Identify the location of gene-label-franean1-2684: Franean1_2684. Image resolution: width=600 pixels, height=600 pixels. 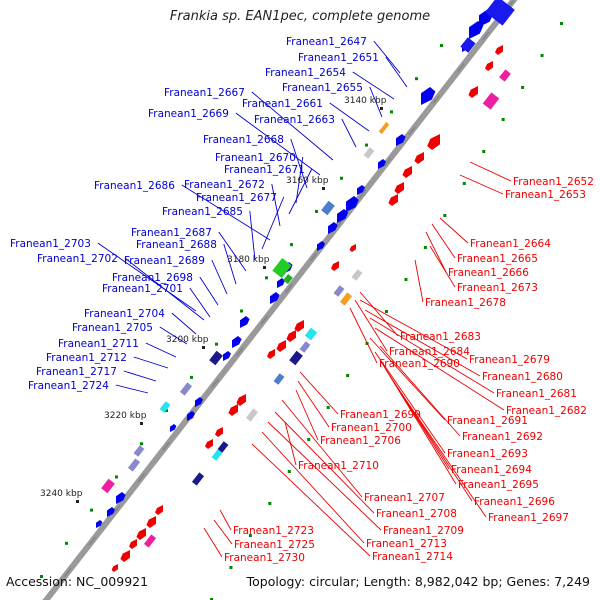
(429, 352).